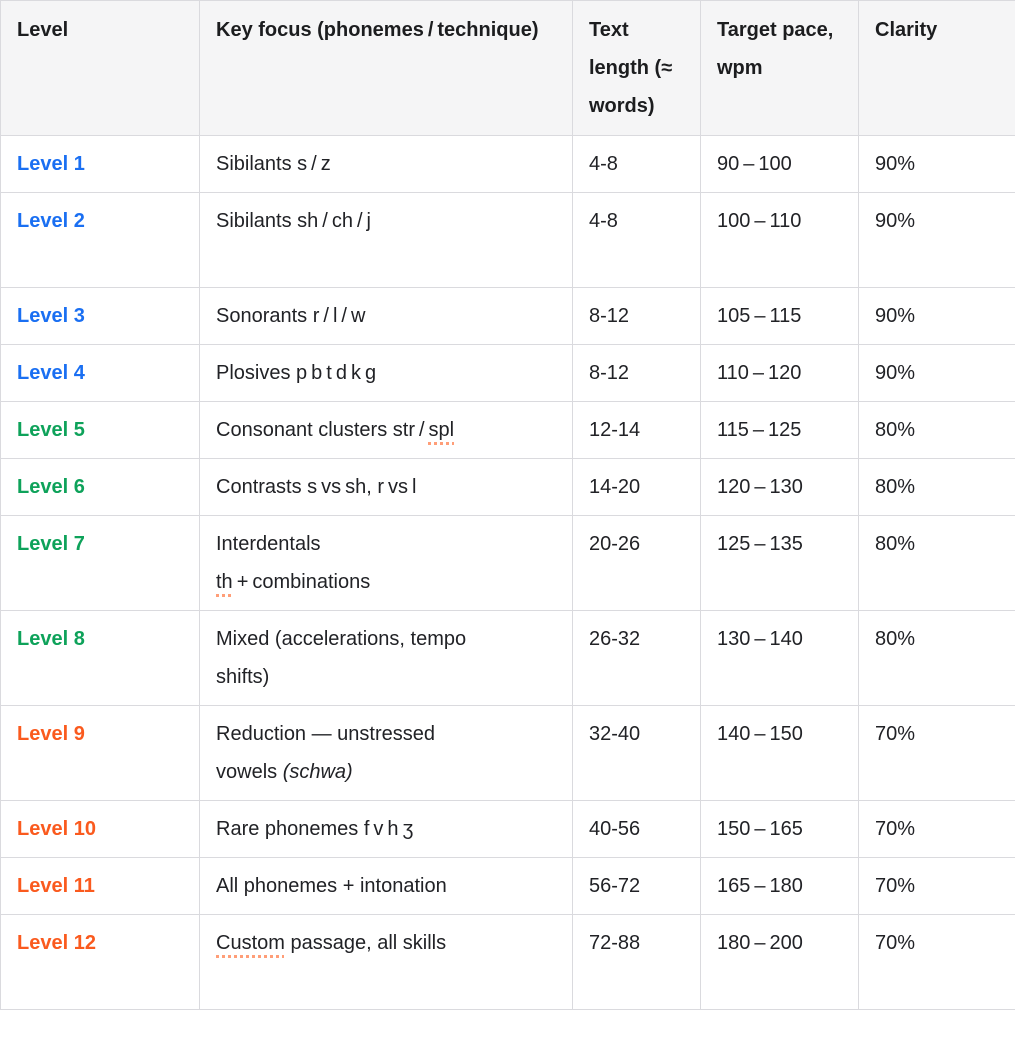 Image resolution: width=1015 pixels, height=1049 pixels. What do you see at coordinates (636, 753) in the screenshot?
I see `length-cell: 32-40` at bounding box center [636, 753].